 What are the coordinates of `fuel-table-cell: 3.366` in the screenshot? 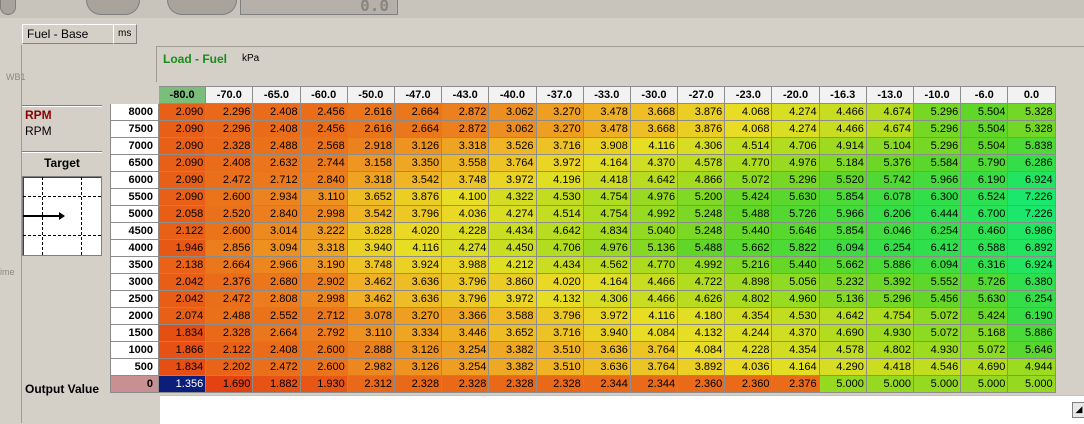 It's located at (465, 316).